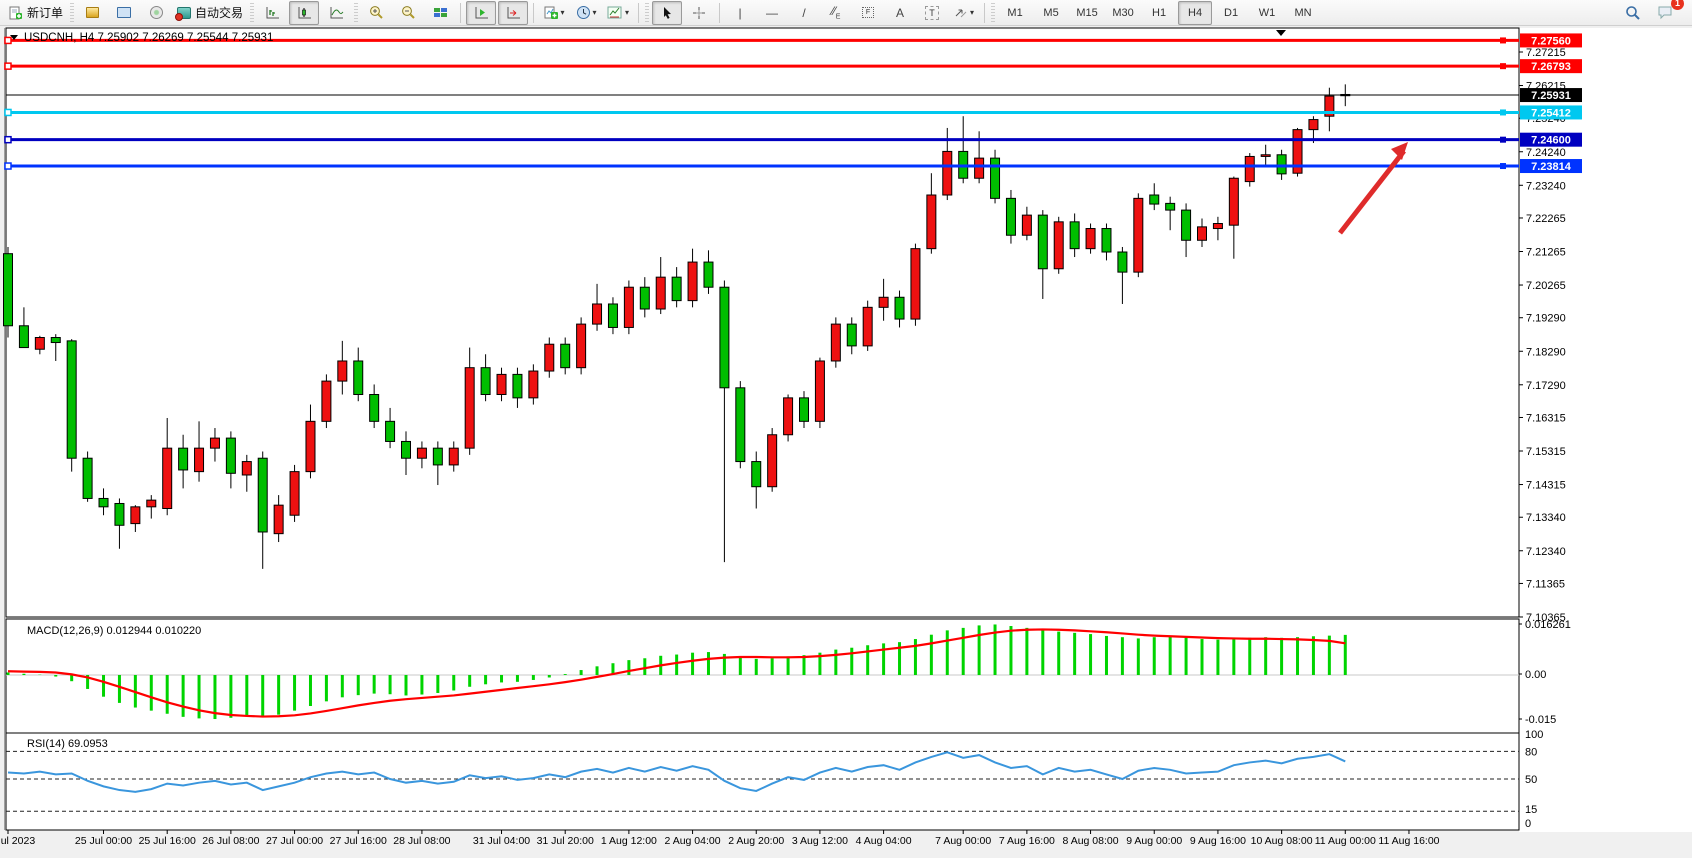 The height and width of the screenshot is (858, 1692). Describe the element at coordinates (804, 12) in the screenshot. I see `trendline-button: /` at that location.